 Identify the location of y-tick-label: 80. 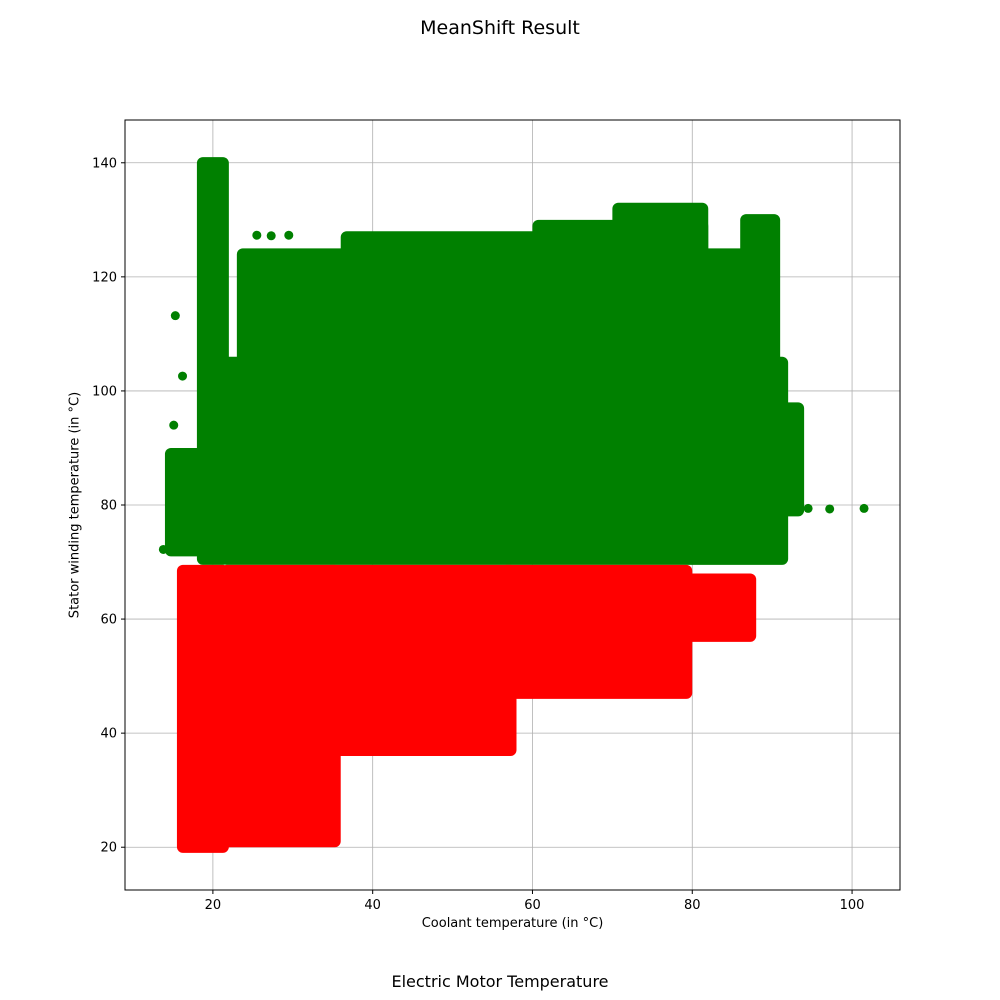
(108, 506).